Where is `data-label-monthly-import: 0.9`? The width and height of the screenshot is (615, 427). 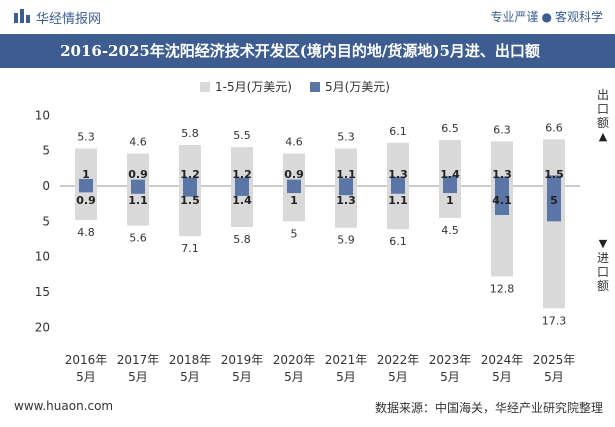 data-label-monthly-import: 0.9 is located at coordinates (86, 200).